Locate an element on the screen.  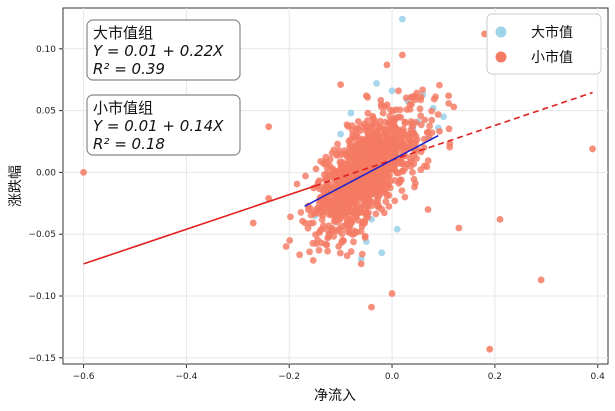
x-tick-label: −0.6 is located at coordinates (84, 377).